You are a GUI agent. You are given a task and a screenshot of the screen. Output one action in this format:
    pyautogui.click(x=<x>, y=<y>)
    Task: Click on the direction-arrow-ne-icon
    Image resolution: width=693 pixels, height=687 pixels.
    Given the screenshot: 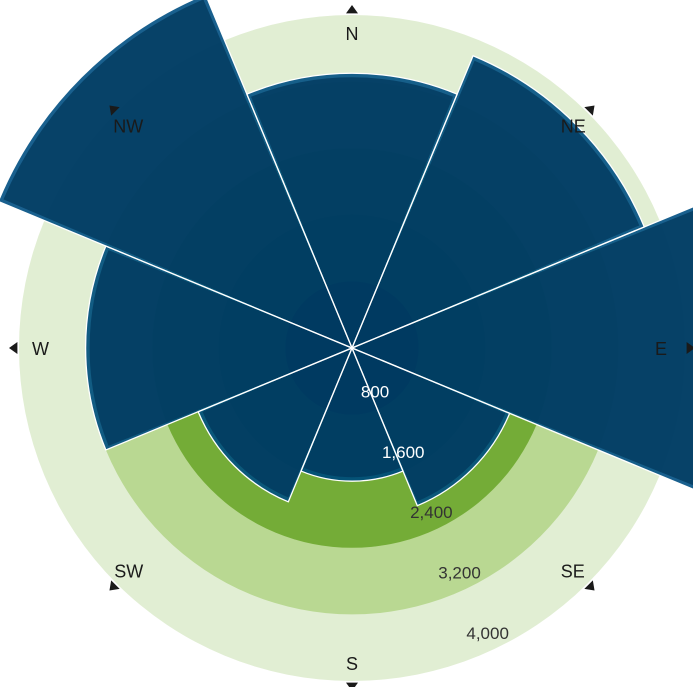 What is the action you would take?
    pyautogui.click(x=589, y=110)
    